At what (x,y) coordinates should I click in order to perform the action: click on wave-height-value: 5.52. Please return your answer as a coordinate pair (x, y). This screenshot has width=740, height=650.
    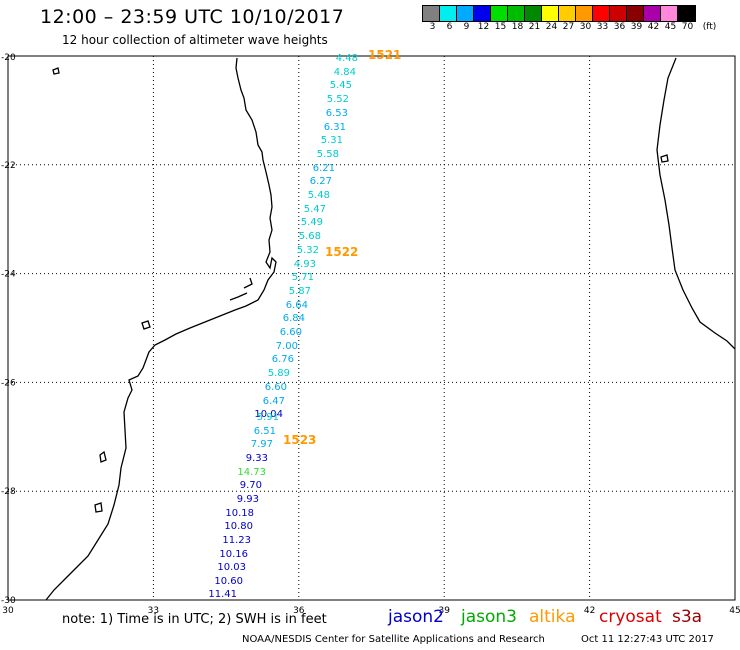
    Looking at the image, I should click on (337, 100).